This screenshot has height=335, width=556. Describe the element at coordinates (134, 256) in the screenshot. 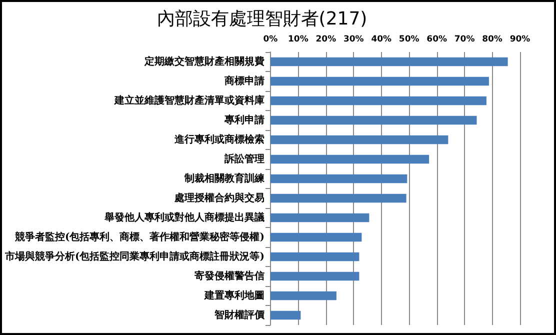

I see `y-tick-label: 市場與競爭分析(包括監控同業專利申請或商標註冊狀況等)` at that location.